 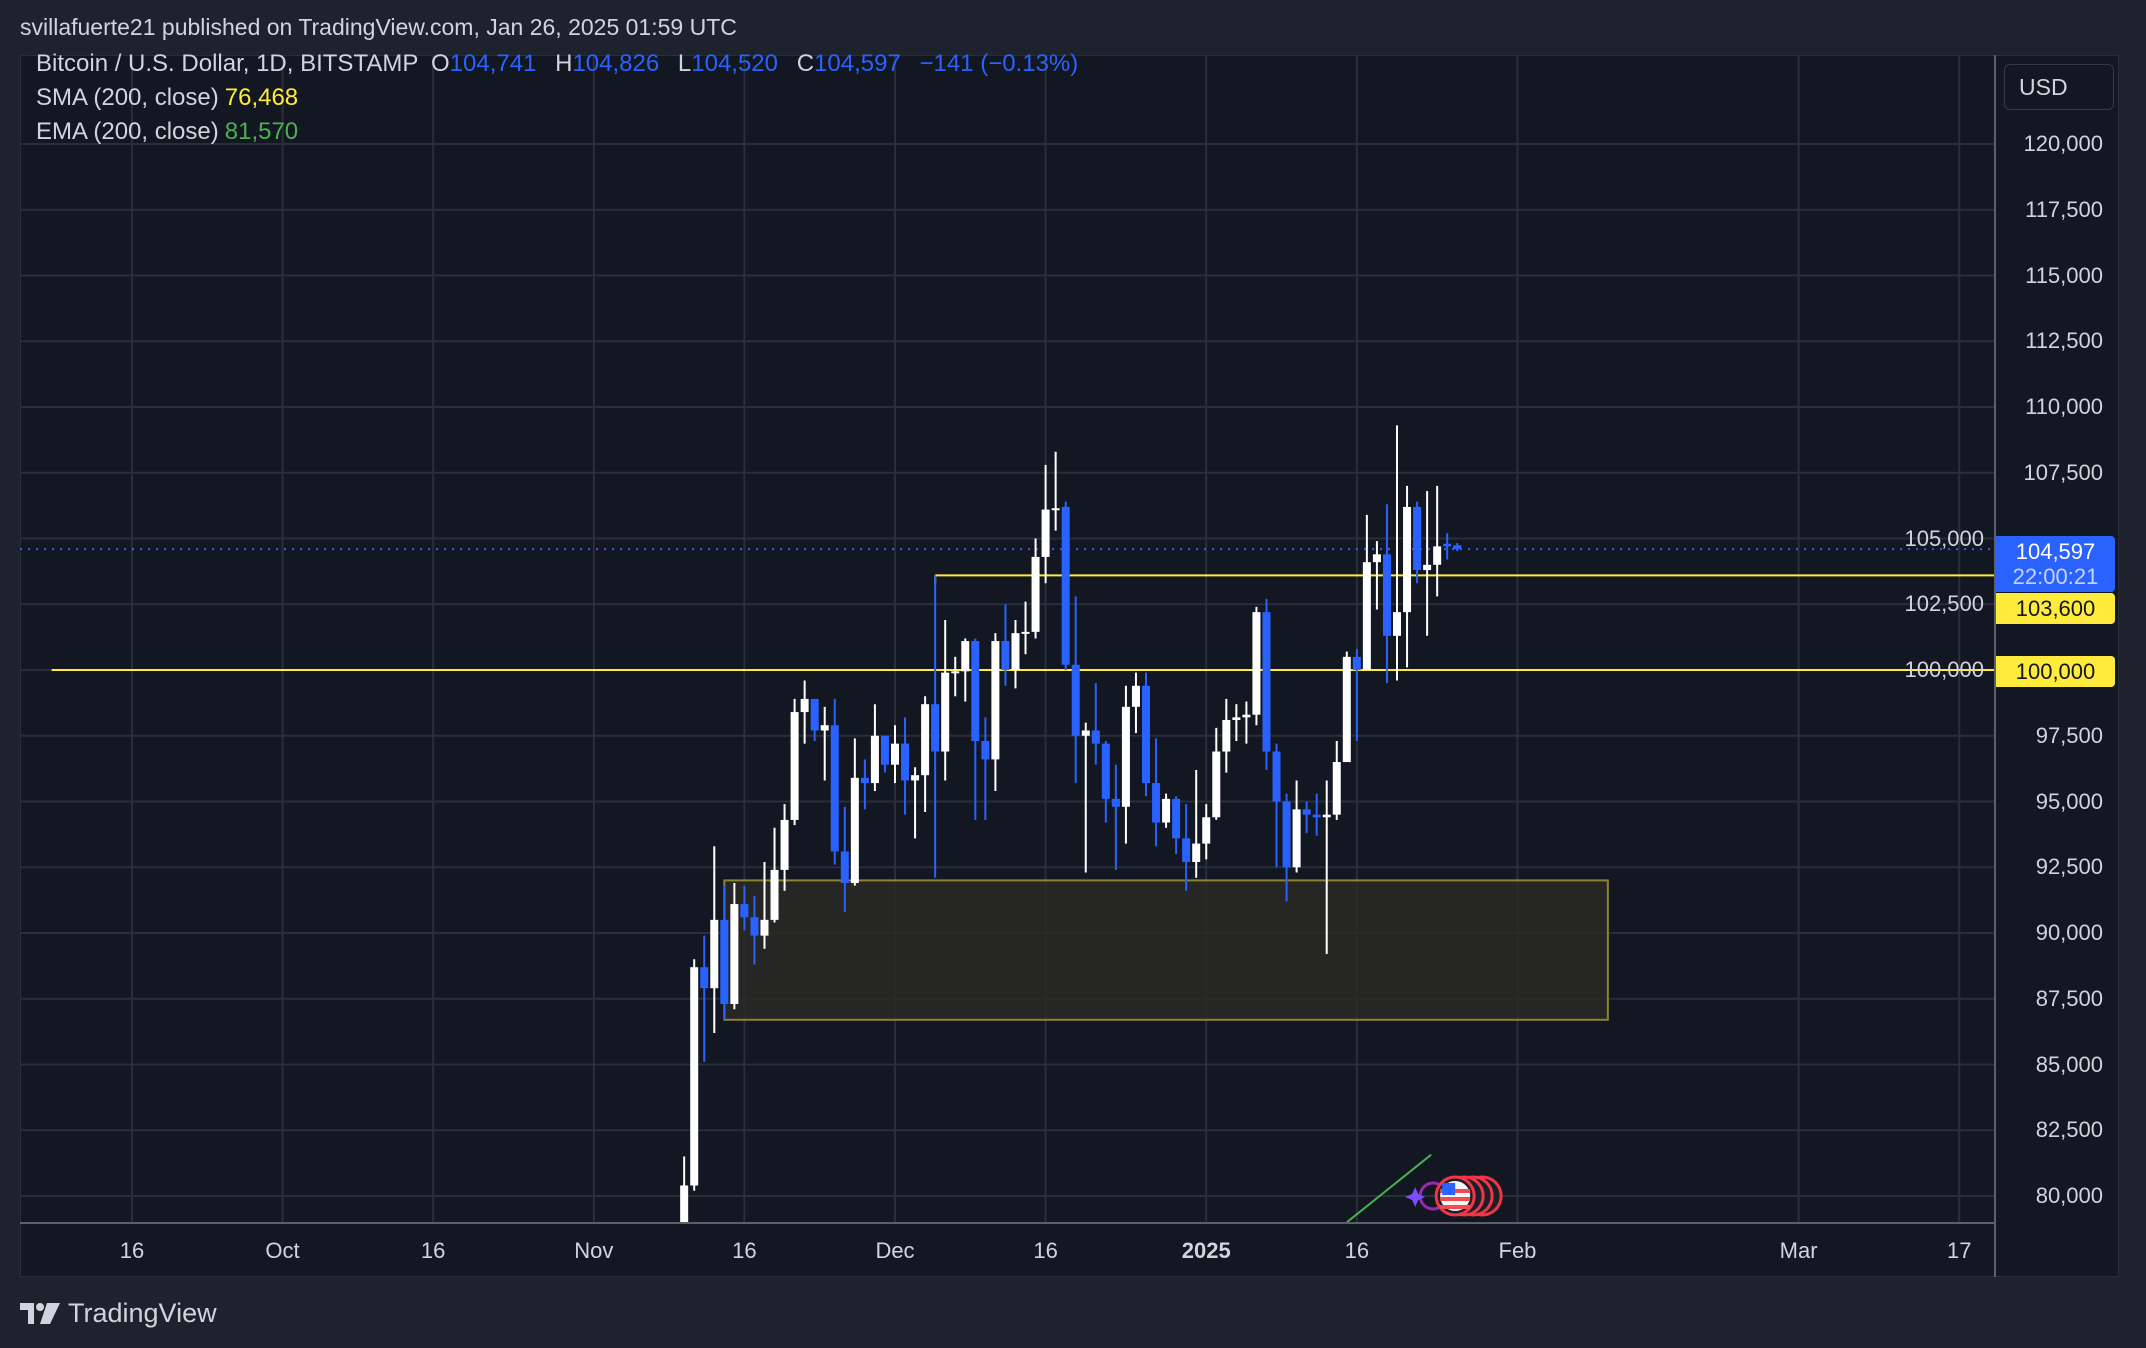 What do you see at coordinates (493, 63) in the screenshot?
I see `open-value: 104,741` at bounding box center [493, 63].